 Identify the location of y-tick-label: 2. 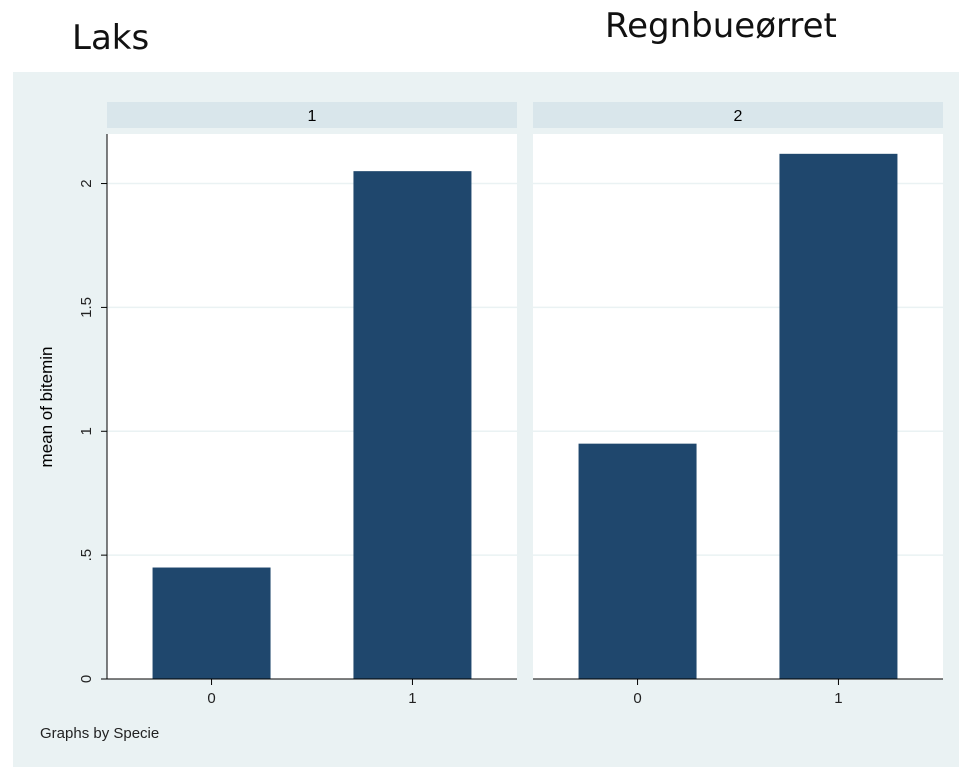
(86, 183).